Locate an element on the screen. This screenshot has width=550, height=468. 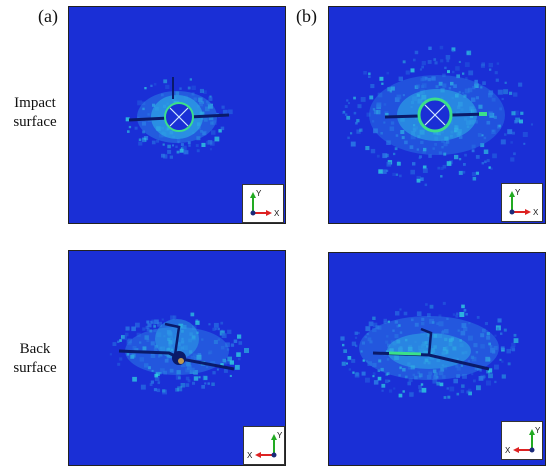
triad-x-label: X is located at coordinates (508, 450).